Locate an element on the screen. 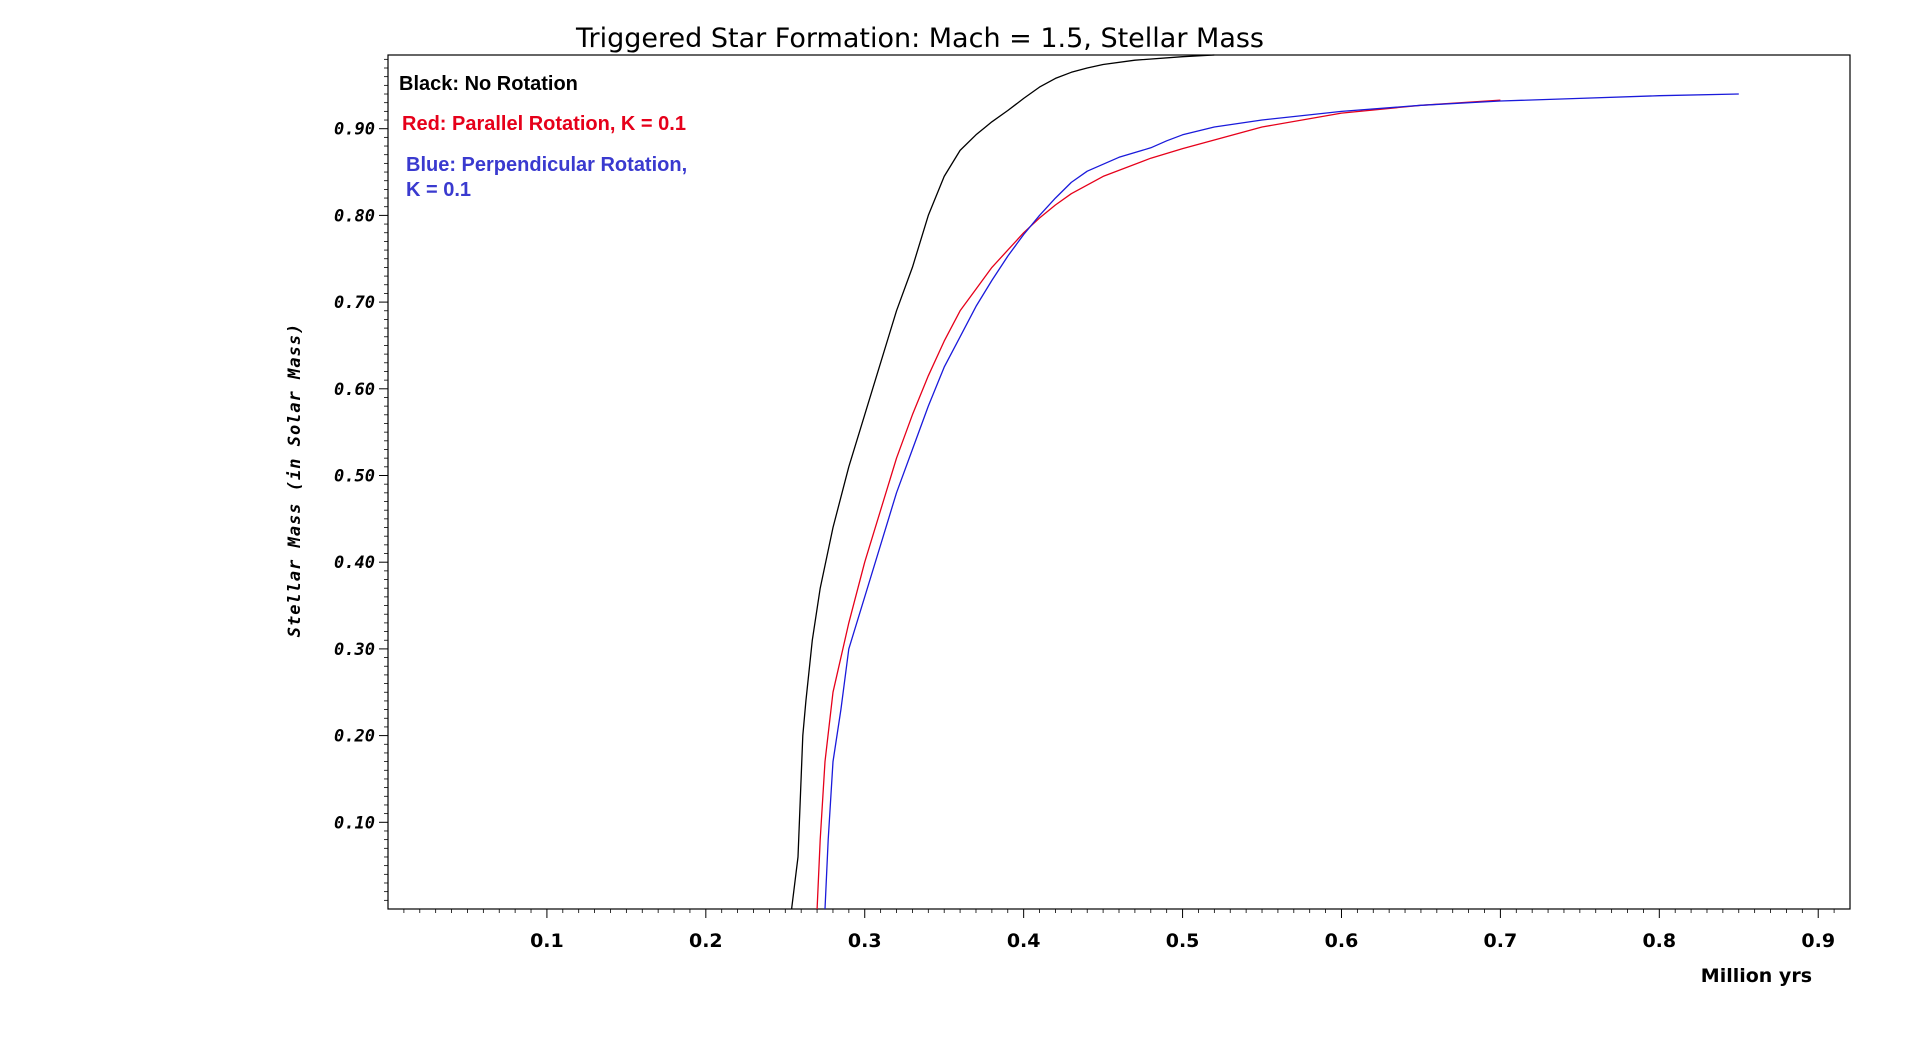 The height and width of the screenshot is (1058, 1920). y-tick-label: 0.70 is located at coordinates (354, 303).